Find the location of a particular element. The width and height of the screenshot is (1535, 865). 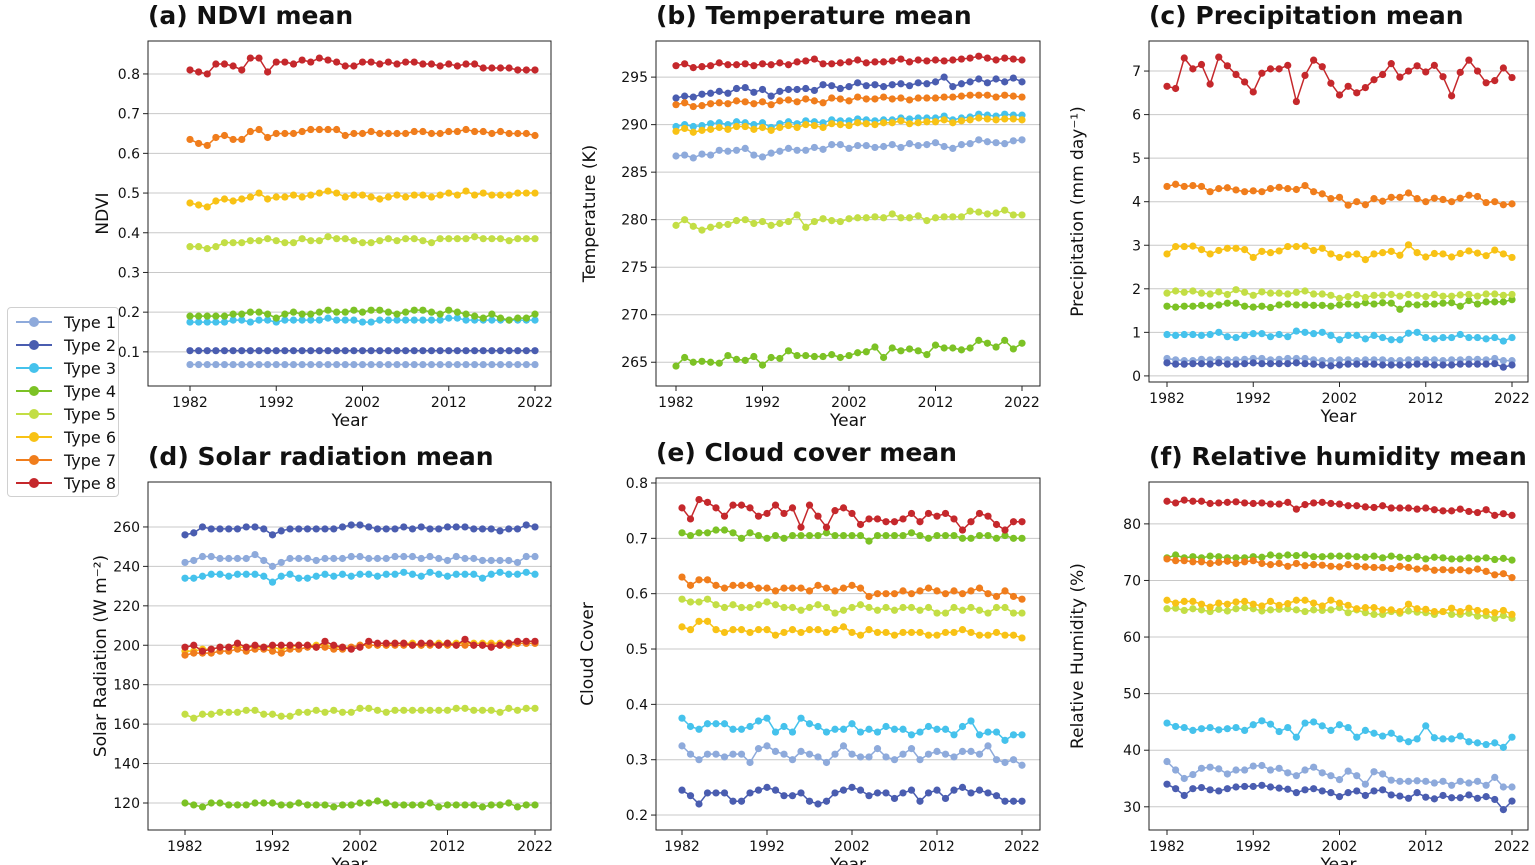

y-tick-label: 0 is located at coordinates (1136, 377).